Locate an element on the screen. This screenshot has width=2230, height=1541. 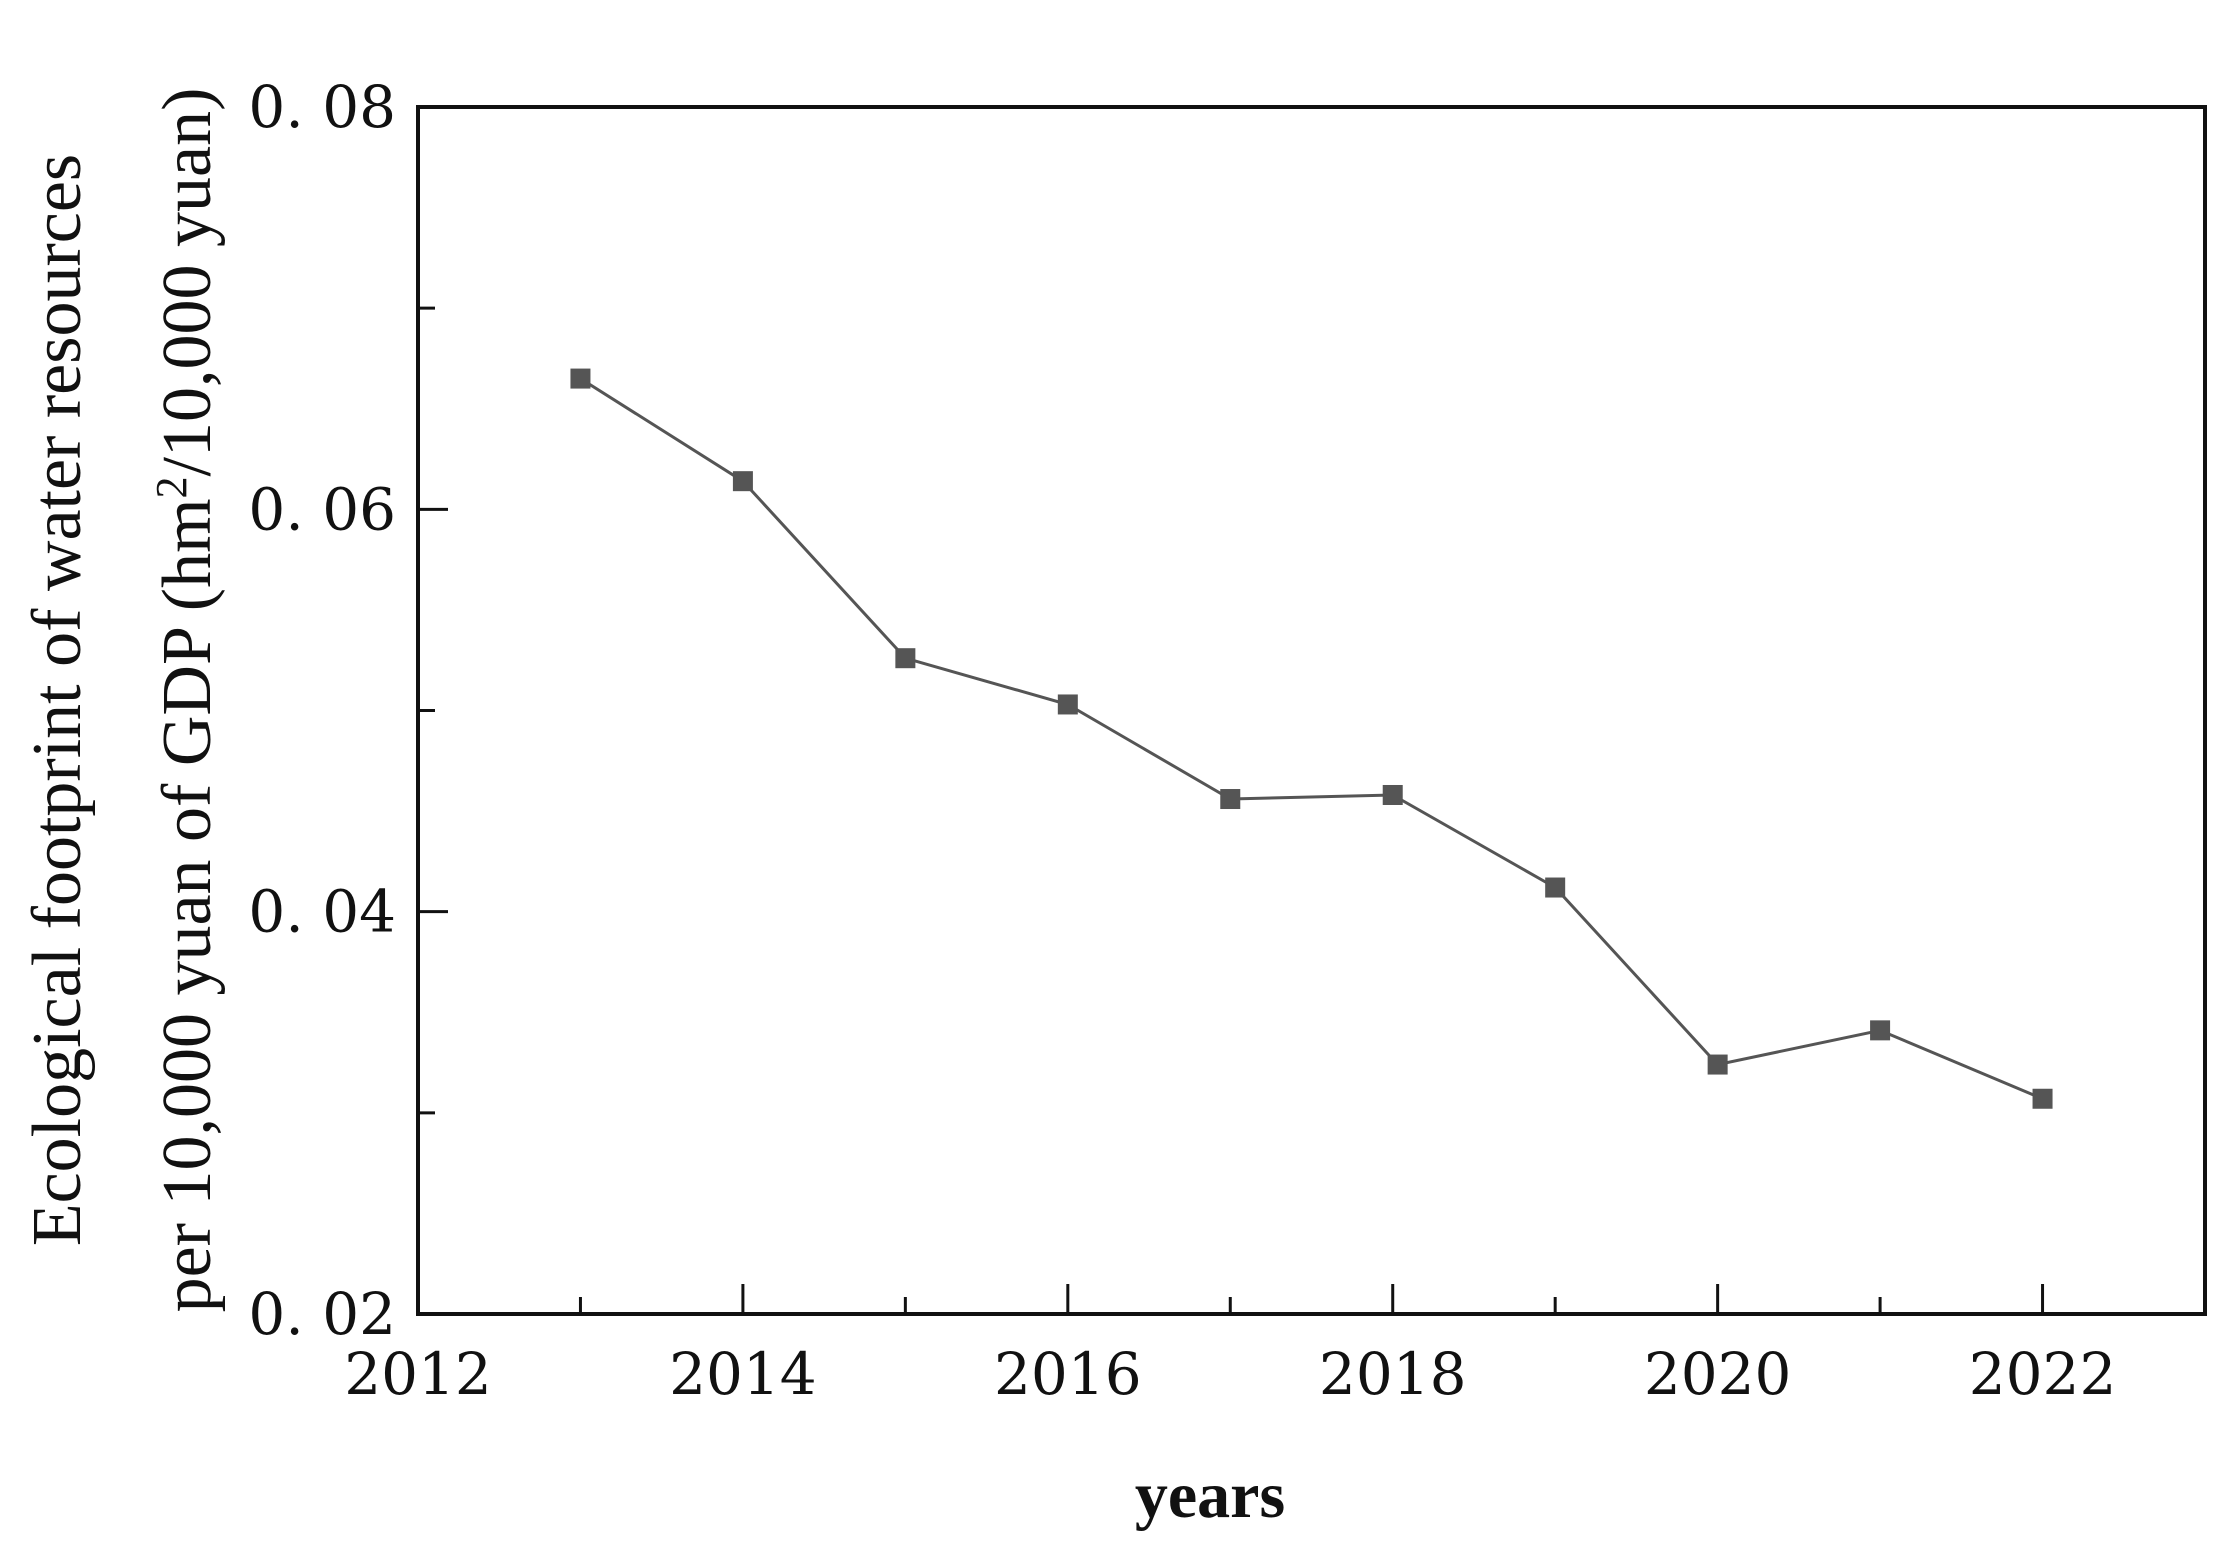
x-tick-label: 2022 is located at coordinates (2043, 1374).